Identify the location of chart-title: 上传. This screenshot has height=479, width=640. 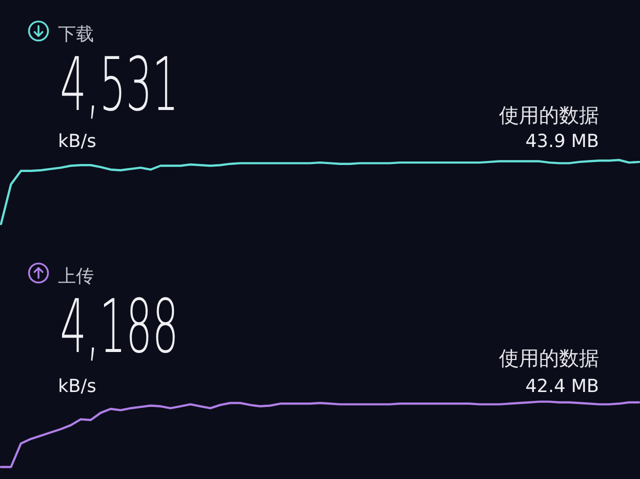
(76, 276).